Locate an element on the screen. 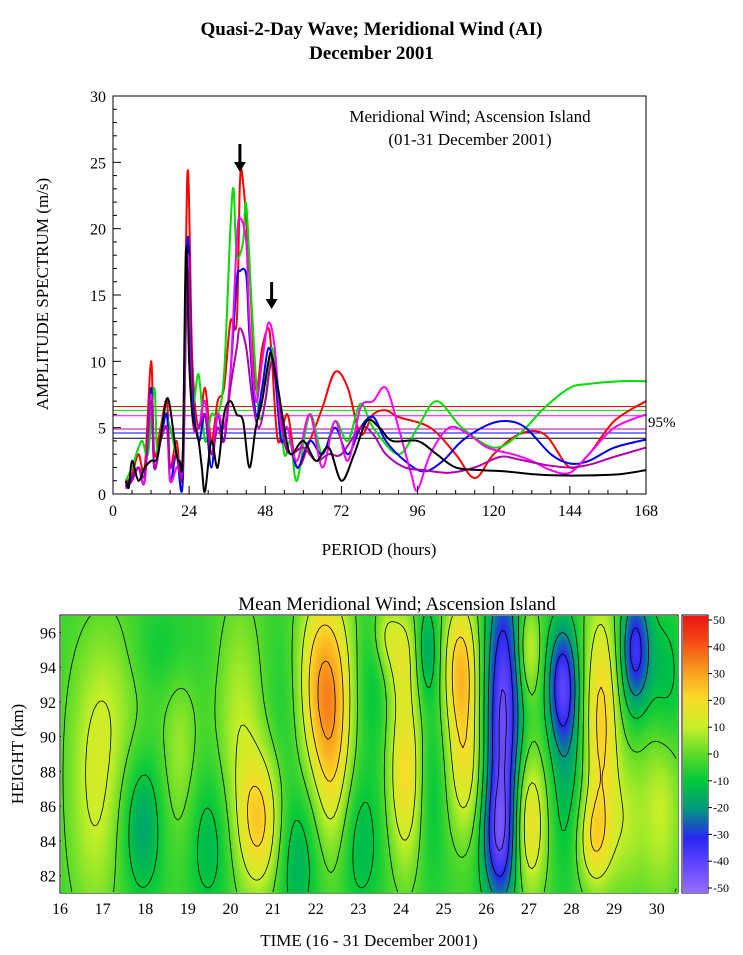 The width and height of the screenshot is (743, 955). colorbar-tick-label: 10 is located at coordinates (719, 727).